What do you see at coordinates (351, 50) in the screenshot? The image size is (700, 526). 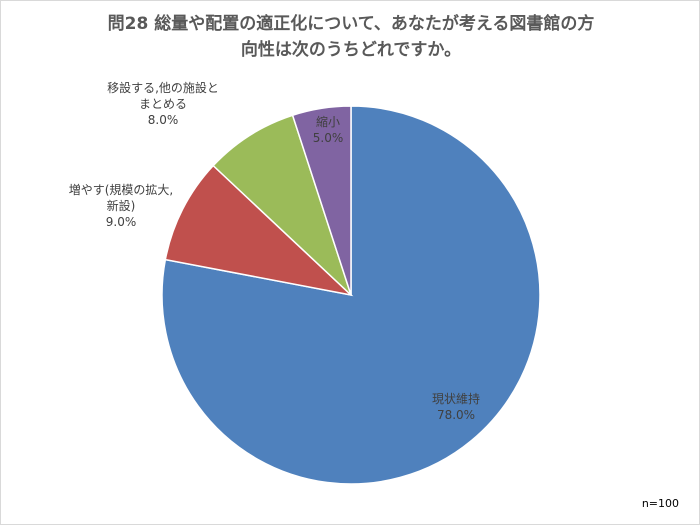 I see `chart-title-line-2: 向性は次のうちどれですか。` at bounding box center [351, 50].